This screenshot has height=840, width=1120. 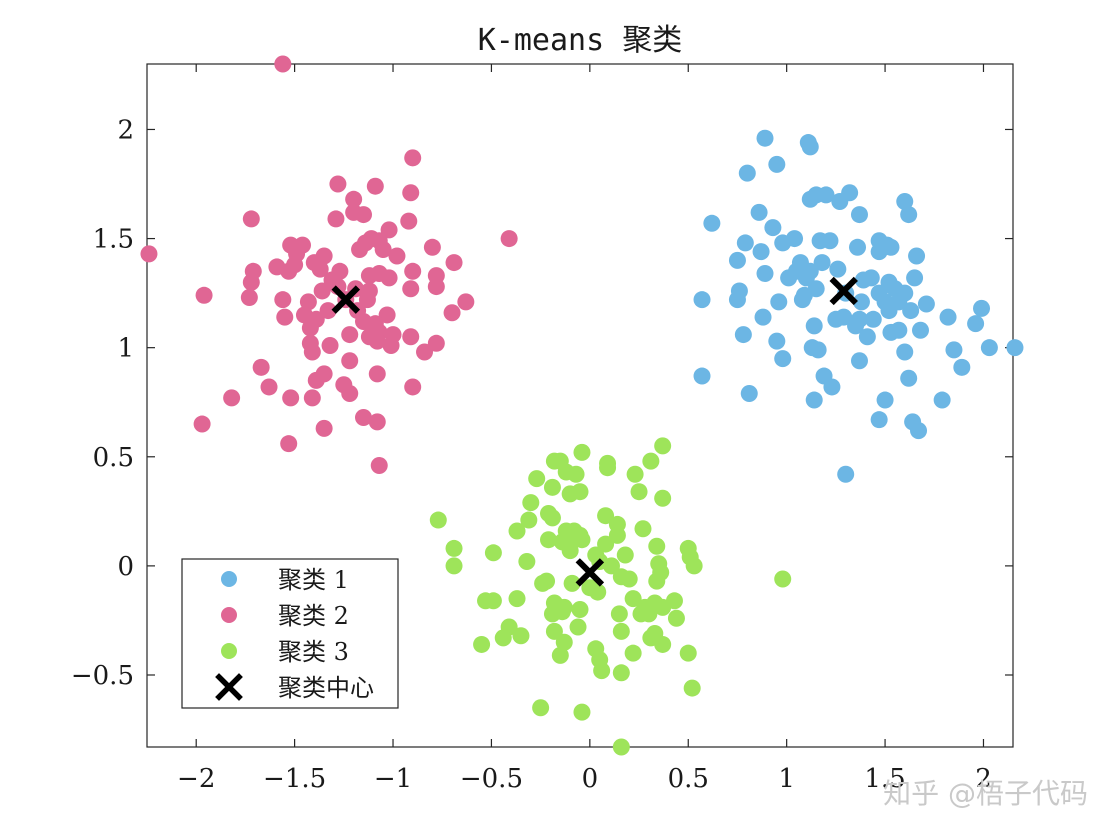 What do you see at coordinates (491, 779) in the screenshot?
I see `x-tick-label: −0.5` at bounding box center [491, 779].